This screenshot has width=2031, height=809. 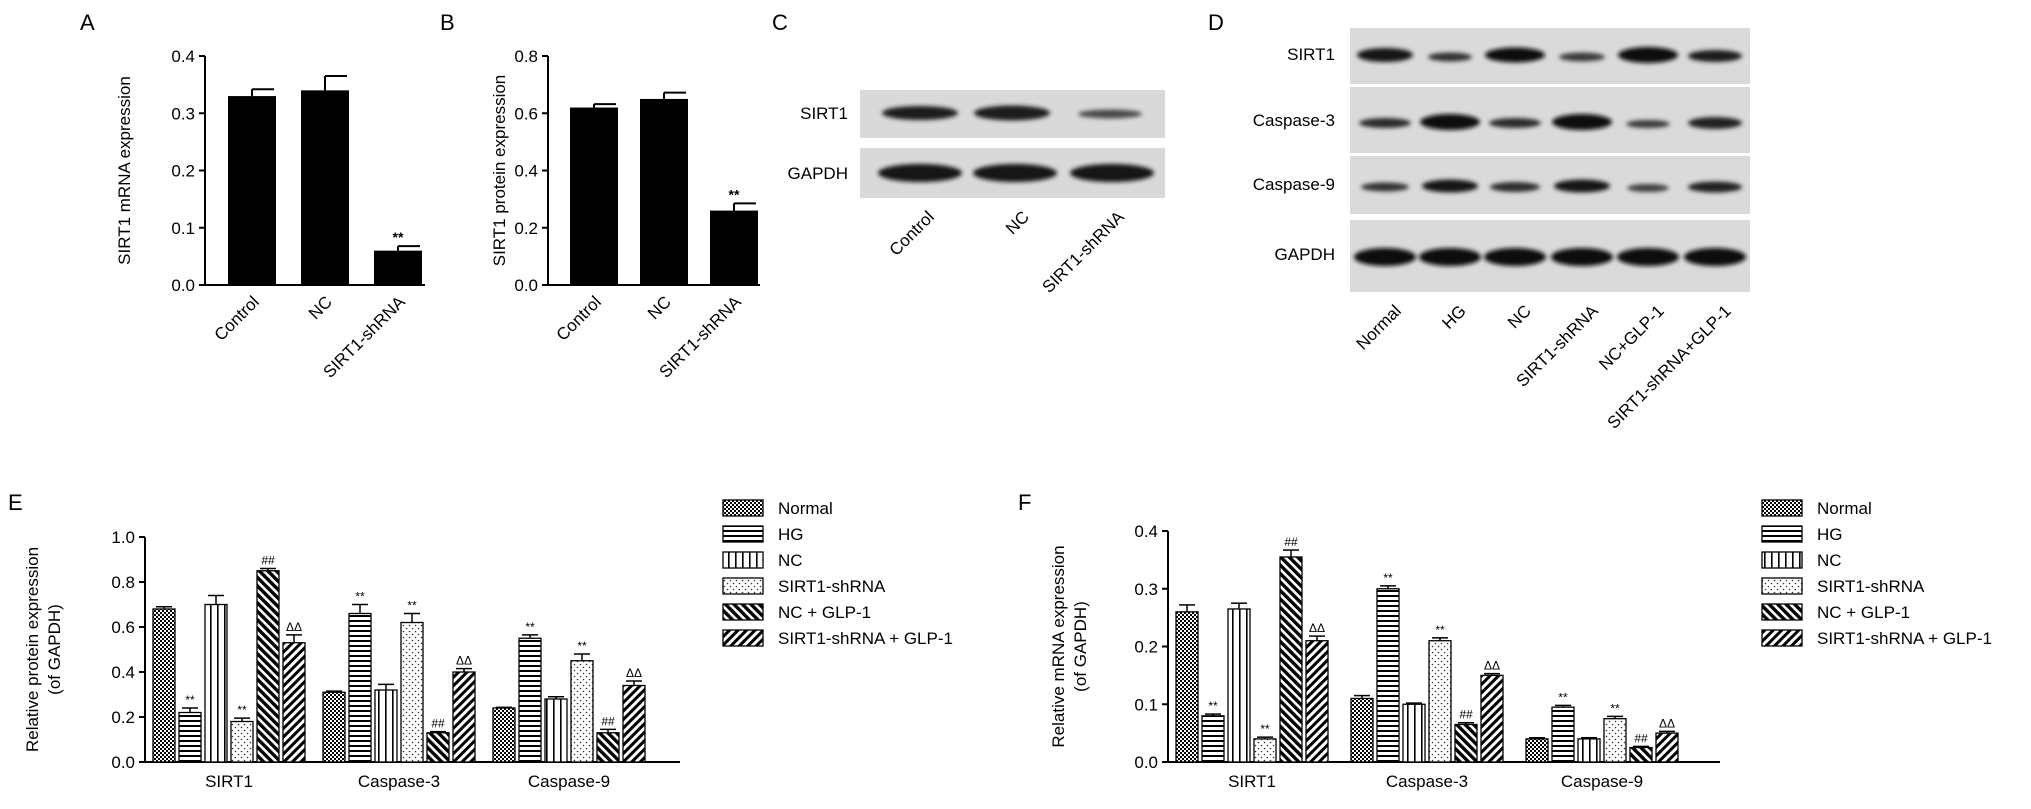 What do you see at coordinates (1648, 257) in the screenshot?
I see `blot-d-band-gapdh-nc-glp1` at bounding box center [1648, 257].